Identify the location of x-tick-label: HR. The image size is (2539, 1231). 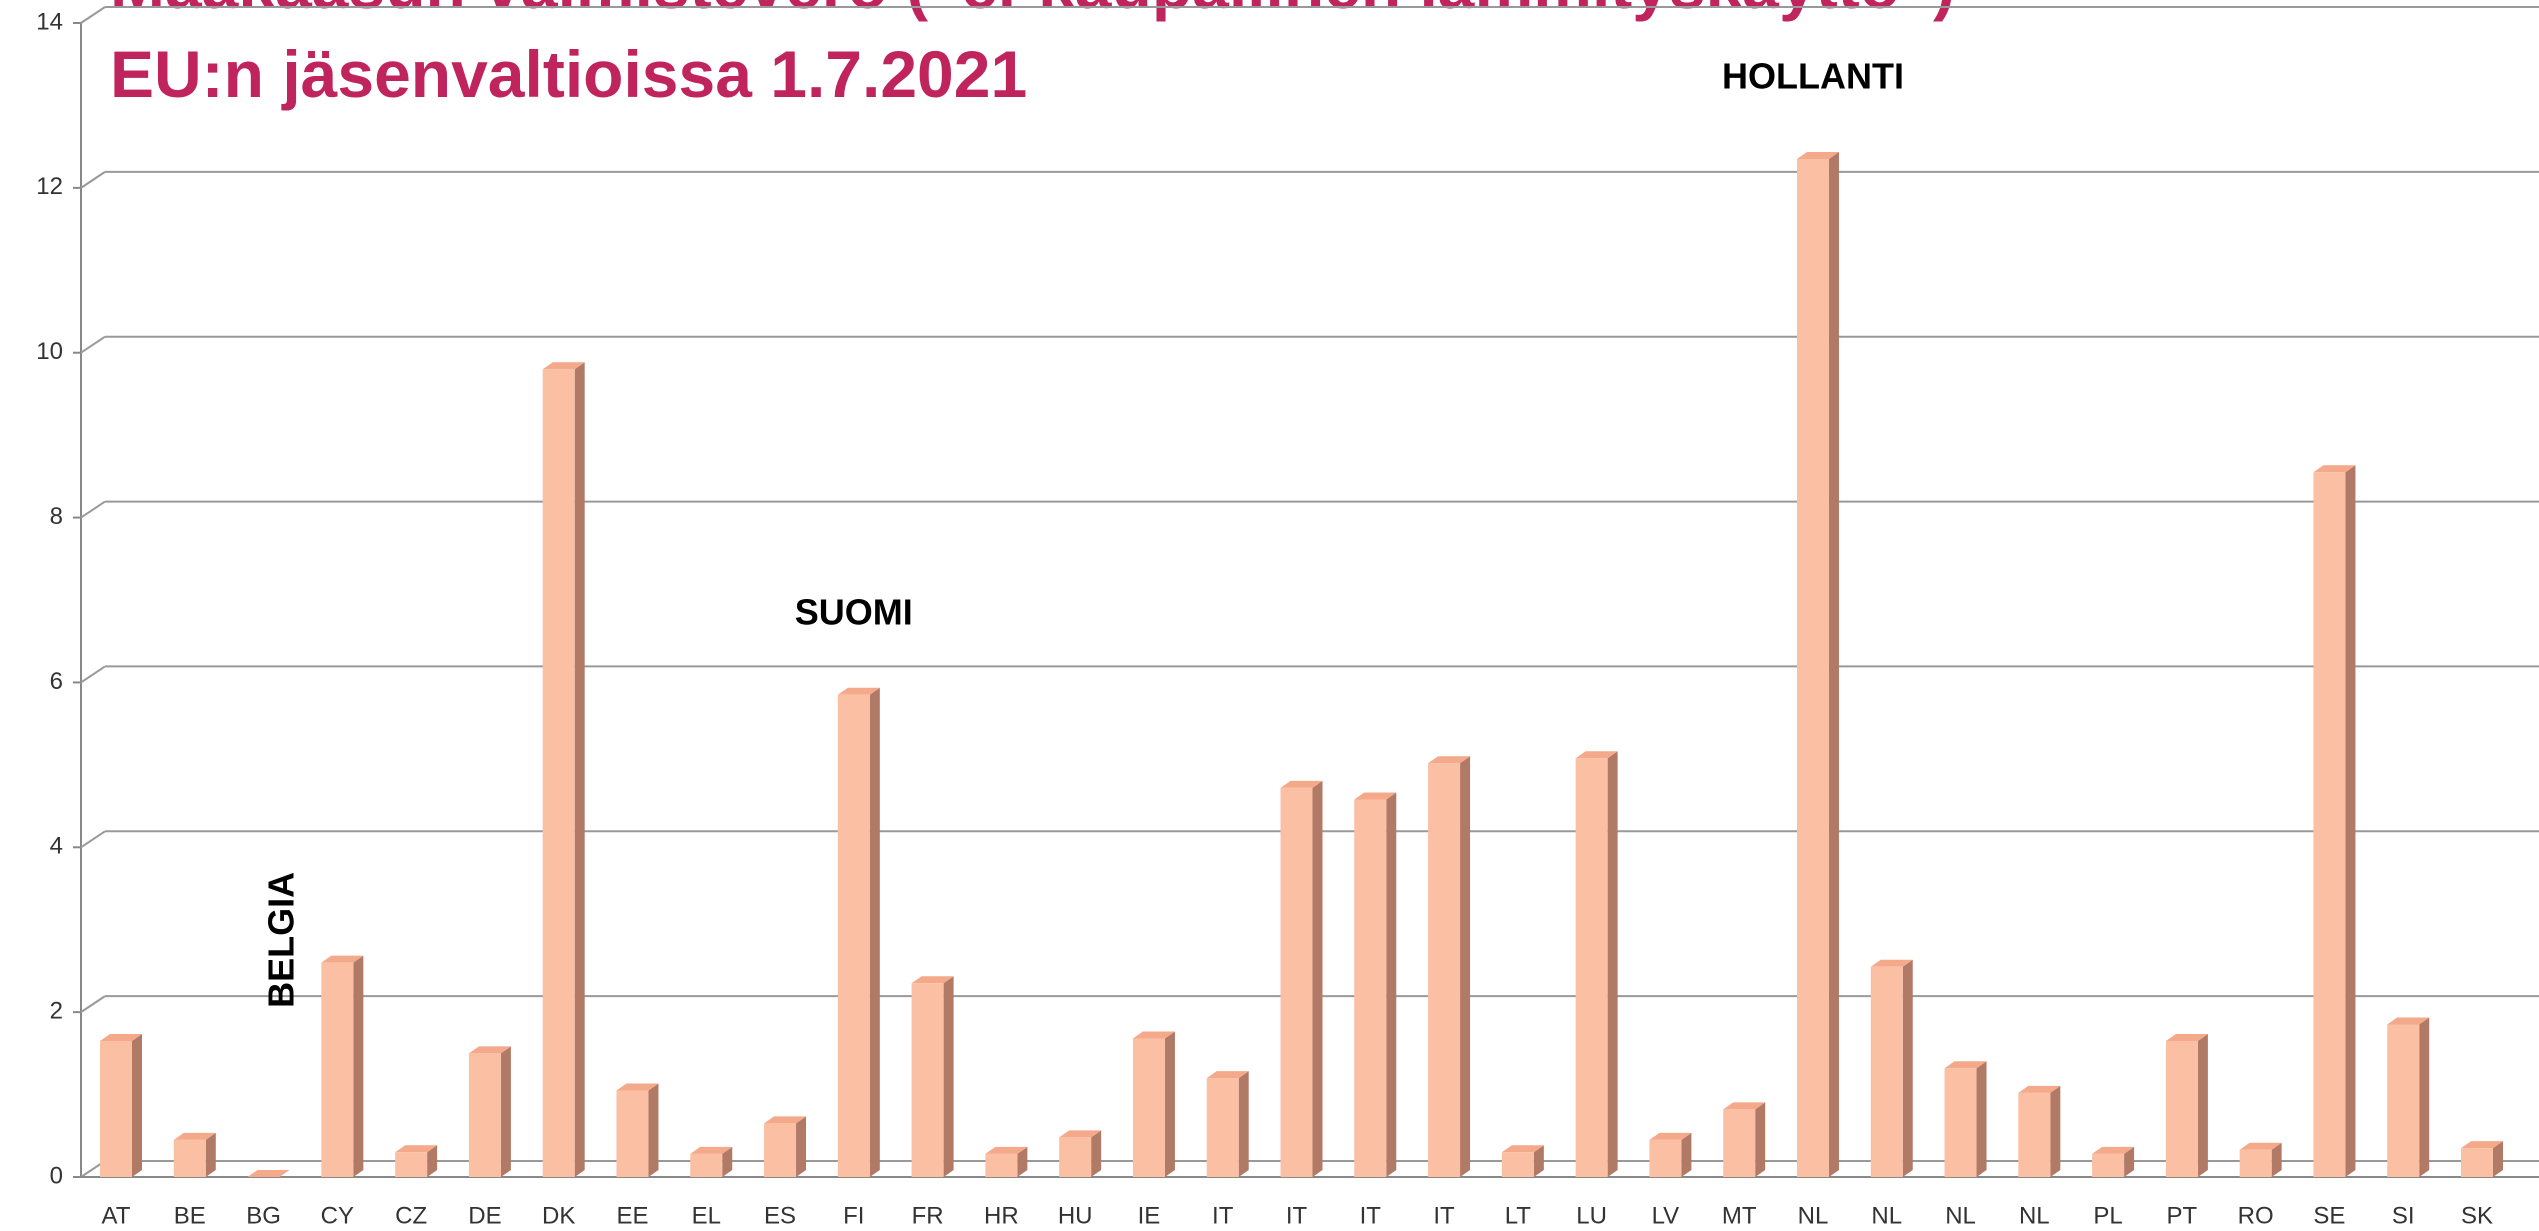
(1001, 1215).